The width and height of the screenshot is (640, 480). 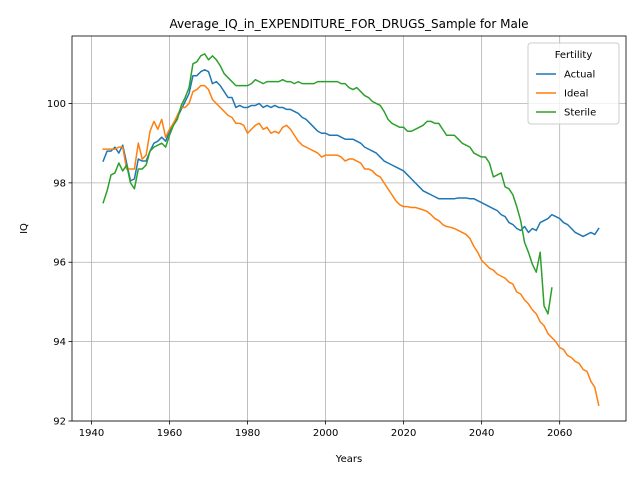 What do you see at coordinates (481, 433) in the screenshot?
I see `x-tick-label: 2040` at bounding box center [481, 433].